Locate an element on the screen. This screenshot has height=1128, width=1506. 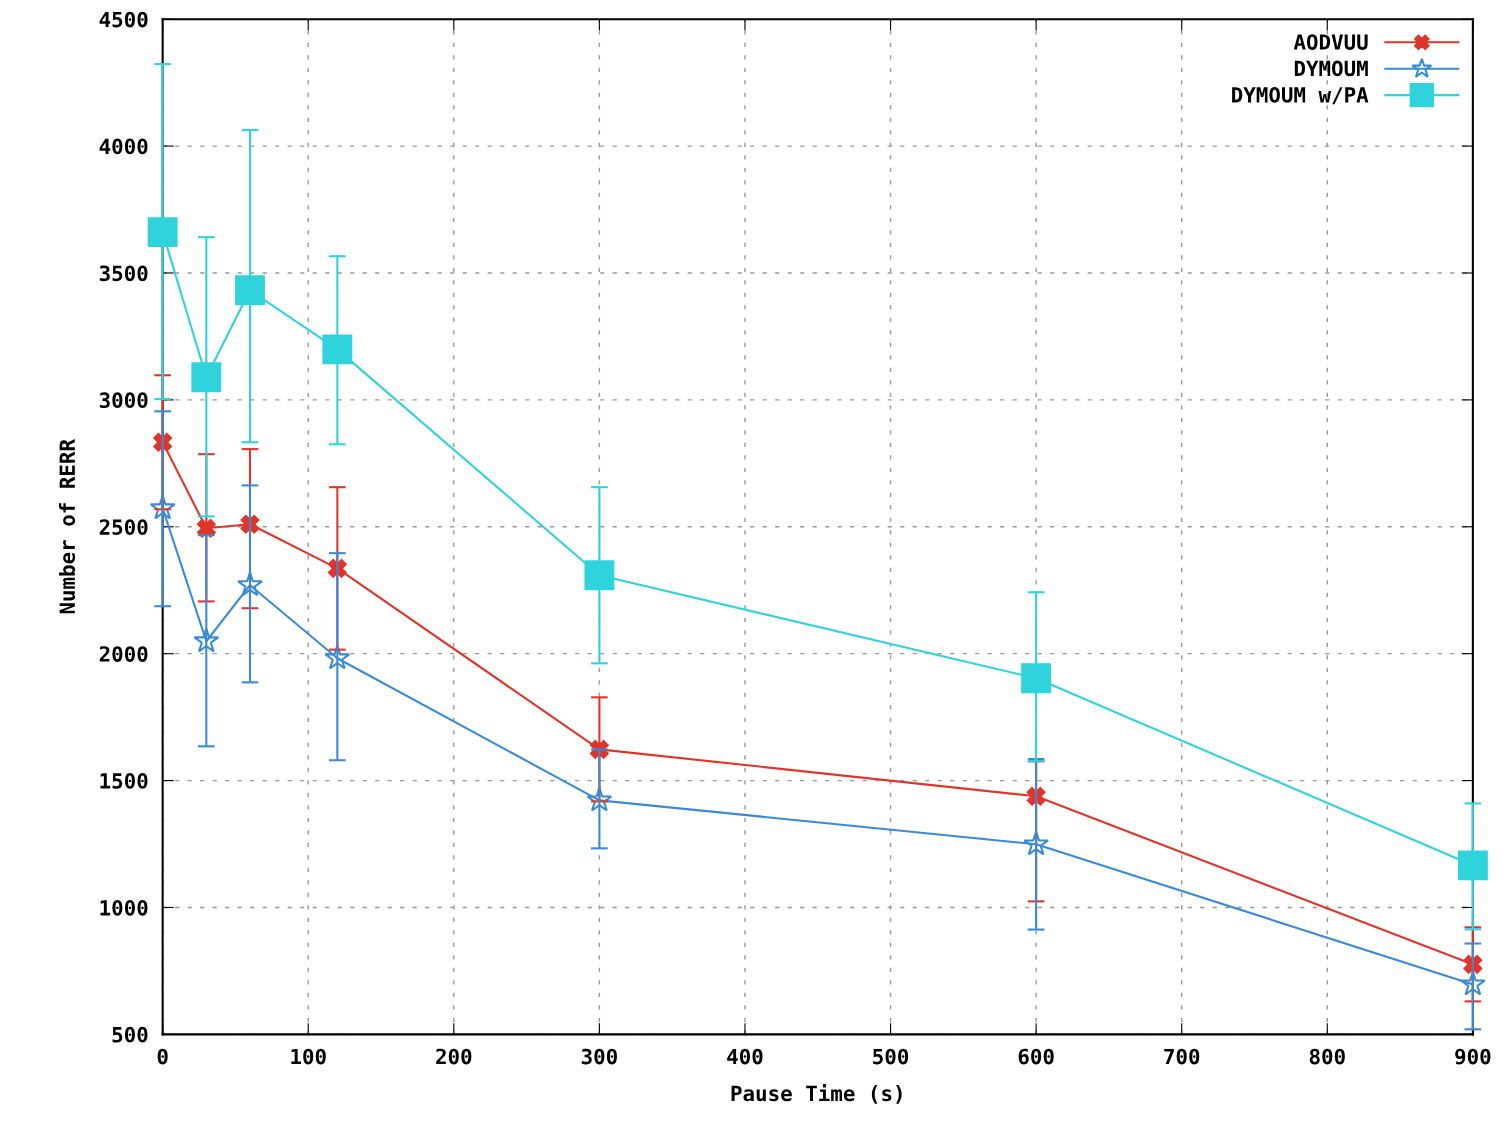
y-tick-label: 4000 is located at coordinates (123, 146).